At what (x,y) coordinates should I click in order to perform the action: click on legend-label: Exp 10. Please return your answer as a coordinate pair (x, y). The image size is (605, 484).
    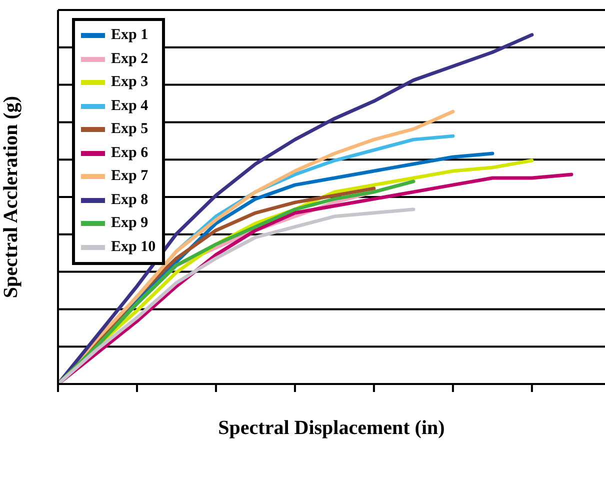
    Looking at the image, I should click on (133, 247).